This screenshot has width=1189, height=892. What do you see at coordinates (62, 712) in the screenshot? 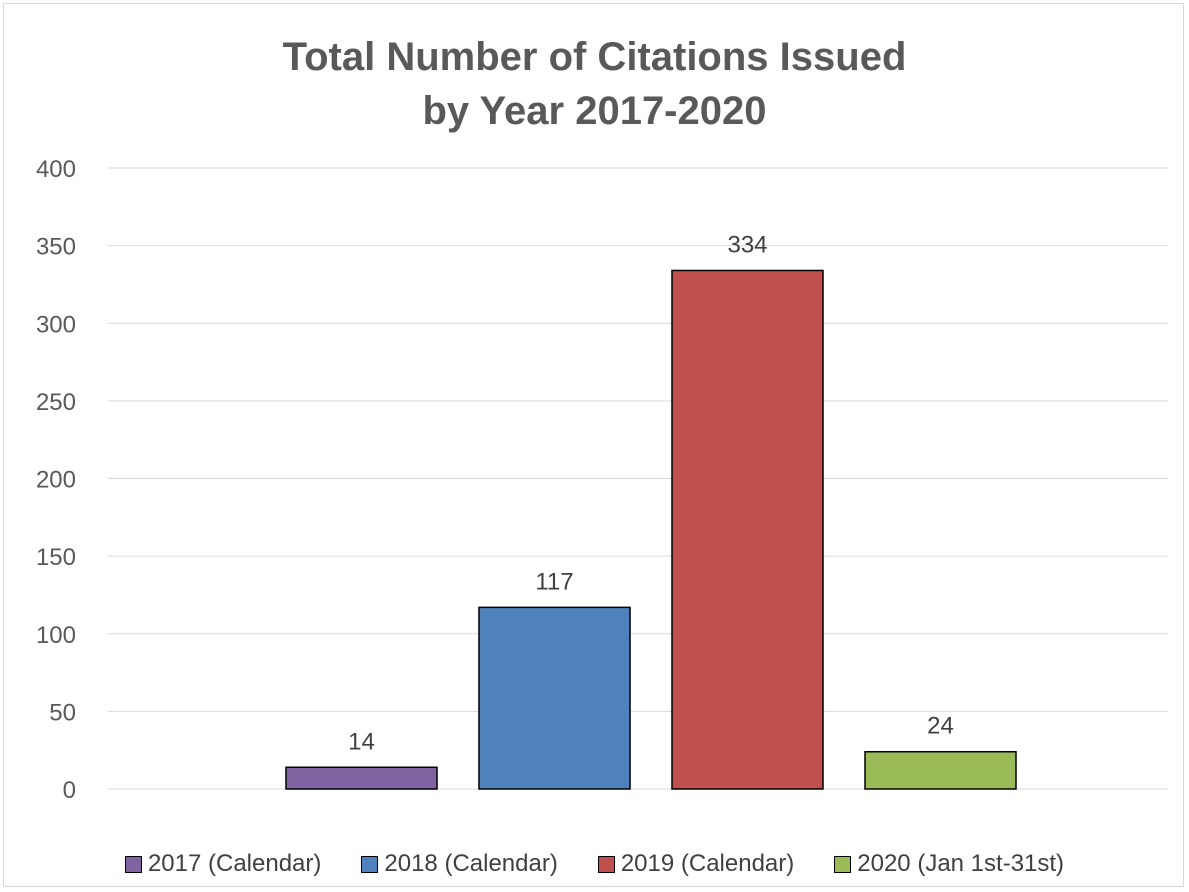
I see `y-tick-label: 50` at bounding box center [62, 712].